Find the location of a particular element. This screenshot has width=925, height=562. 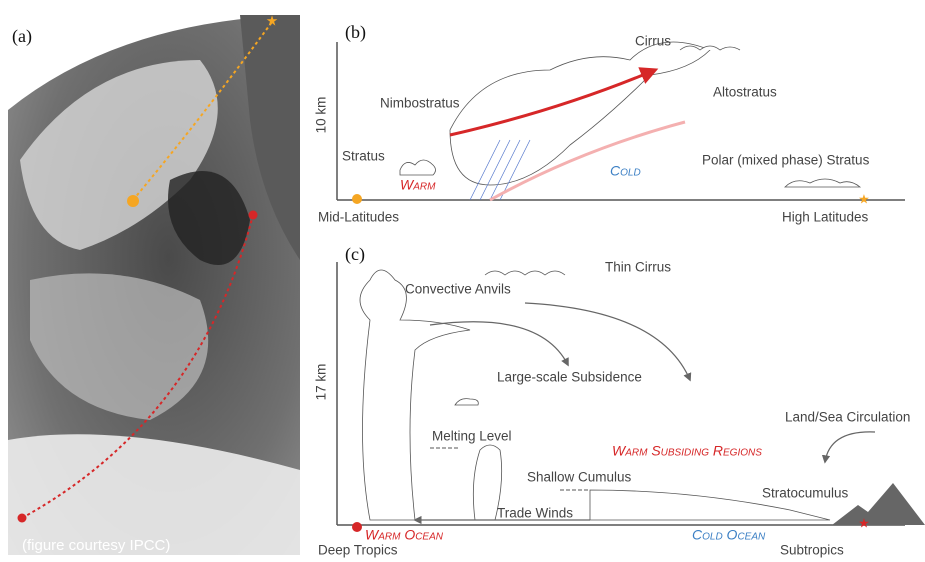

axis-label: 17 km is located at coordinates (321, 382).